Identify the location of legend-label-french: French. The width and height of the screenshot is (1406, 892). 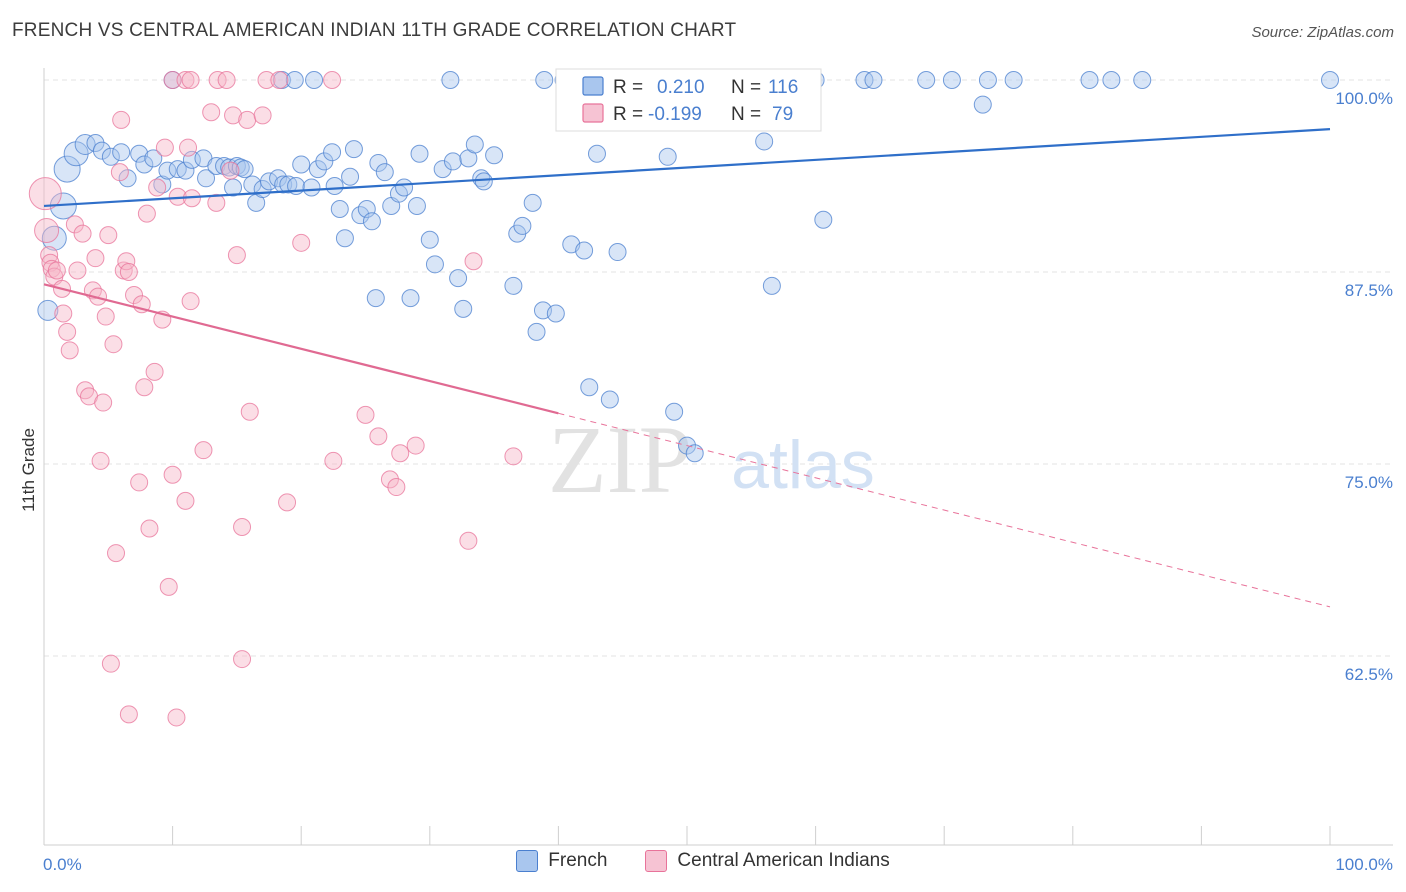
(578, 860).